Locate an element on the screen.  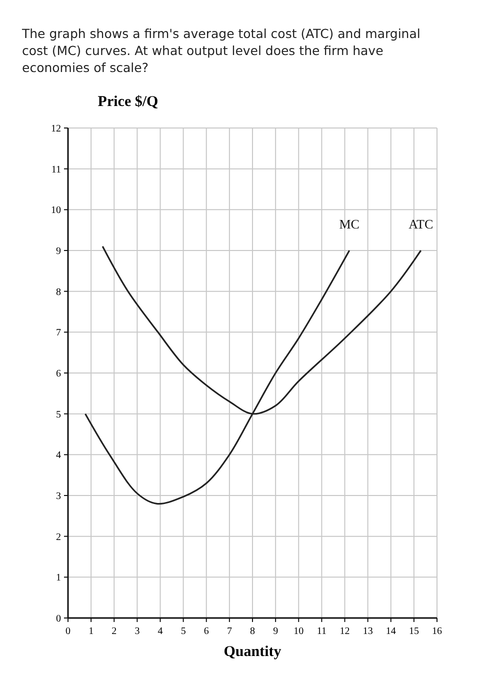
y-tick-label: 9 is located at coordinates (58, 251).